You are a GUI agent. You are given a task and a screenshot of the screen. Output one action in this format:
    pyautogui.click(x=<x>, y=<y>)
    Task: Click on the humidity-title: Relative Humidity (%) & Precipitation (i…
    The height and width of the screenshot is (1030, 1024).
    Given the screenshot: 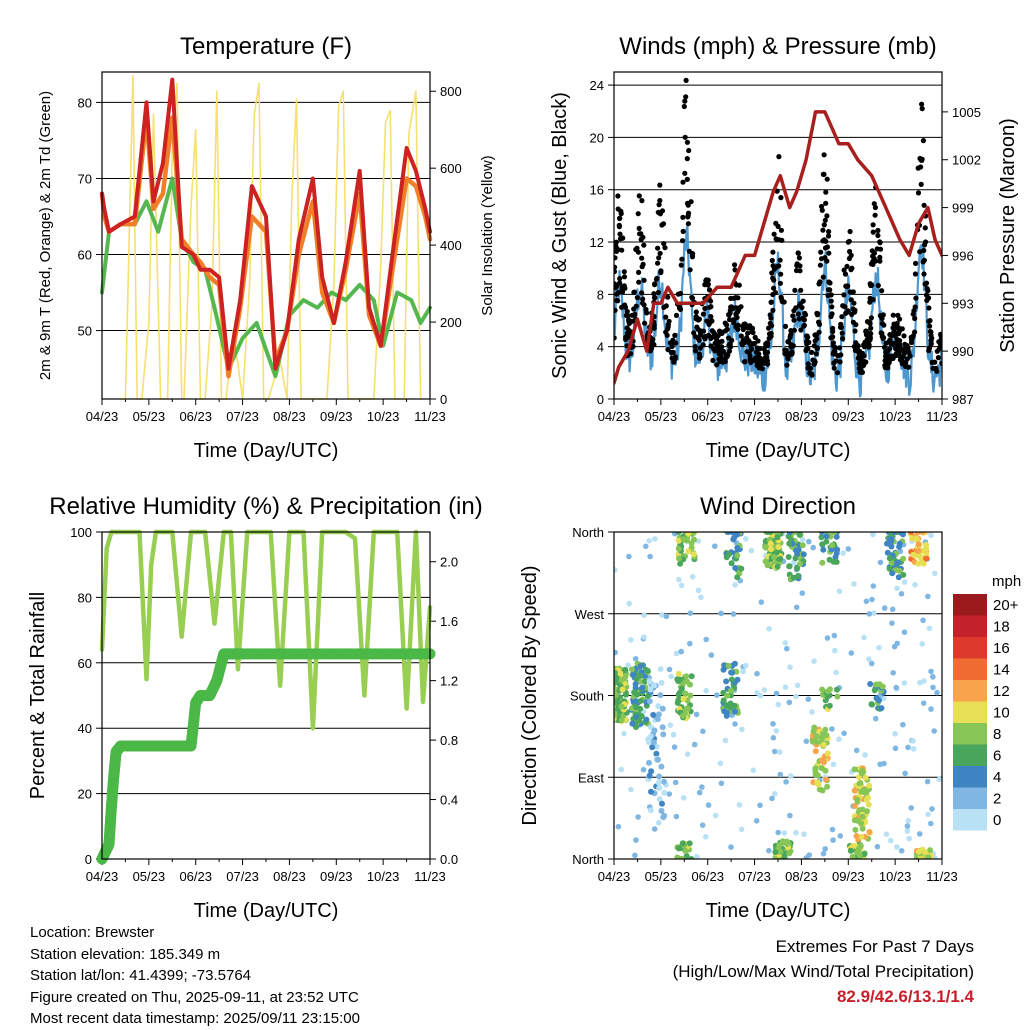 What is the action you would take?
    pyautogui.click(x=265, y=506)
    